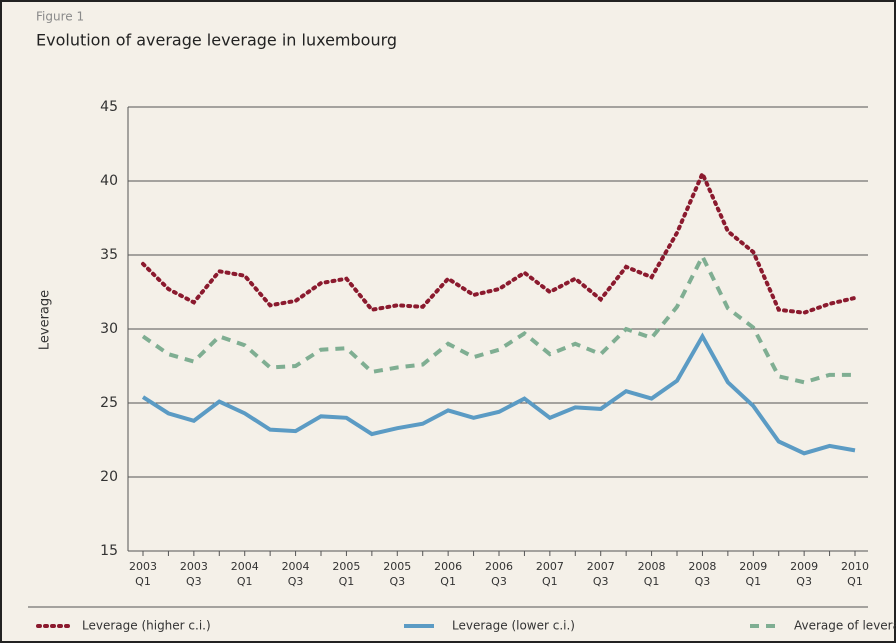 The width and height of the screenshot is (896, 643). Describe the element at coordinates (346, 574) in the screenshot. I see `x-tick-label: 2005 Q1` at that location.